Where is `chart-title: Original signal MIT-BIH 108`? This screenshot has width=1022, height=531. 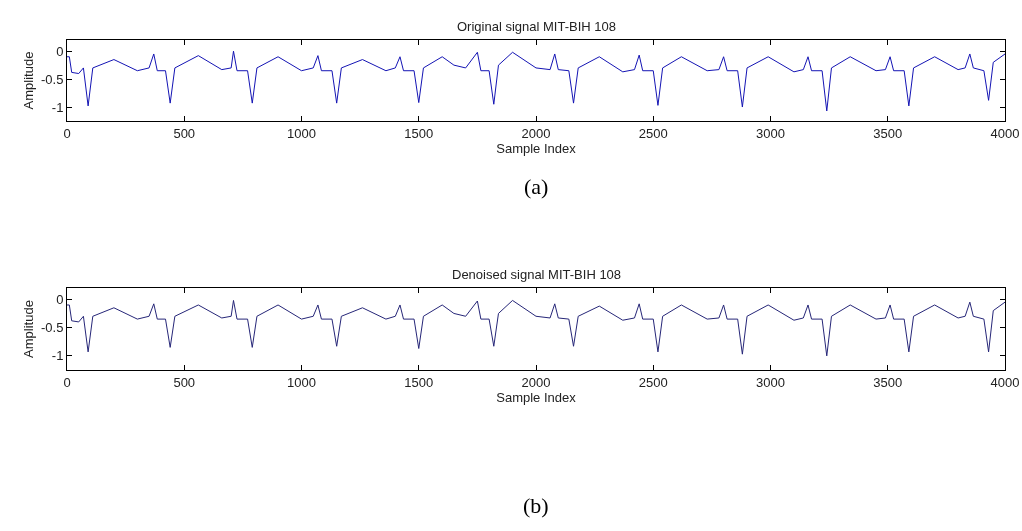 chart-title: Original signal MIT-BIH 108 is located at coordinates (536, 26).